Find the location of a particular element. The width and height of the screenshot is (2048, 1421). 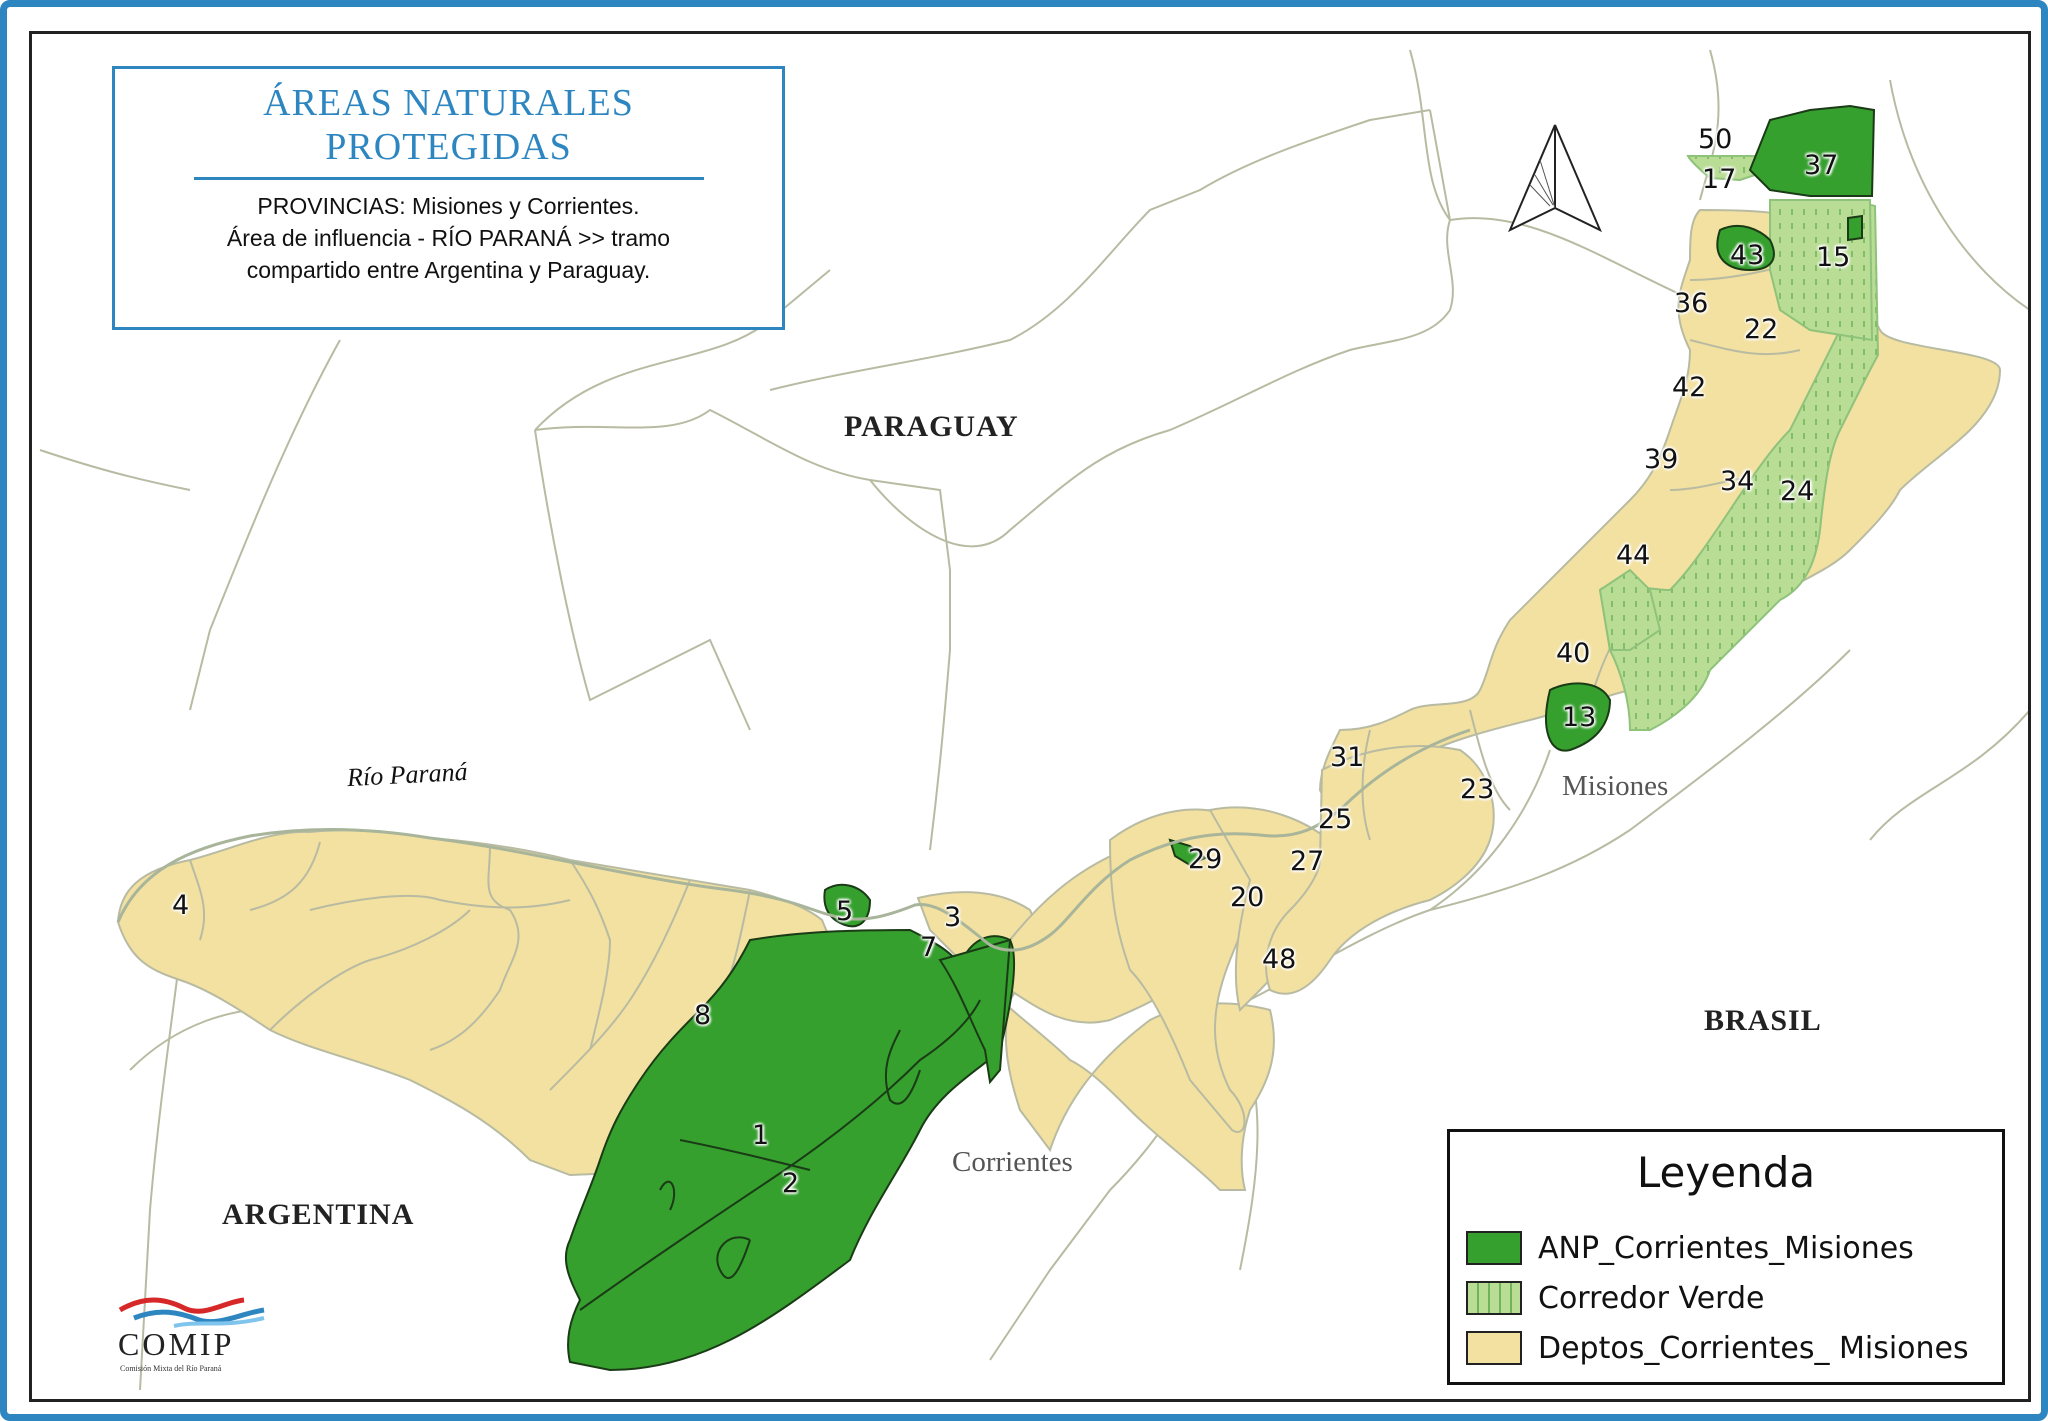

area-number: 44 is located at coordinates (1633, 555).